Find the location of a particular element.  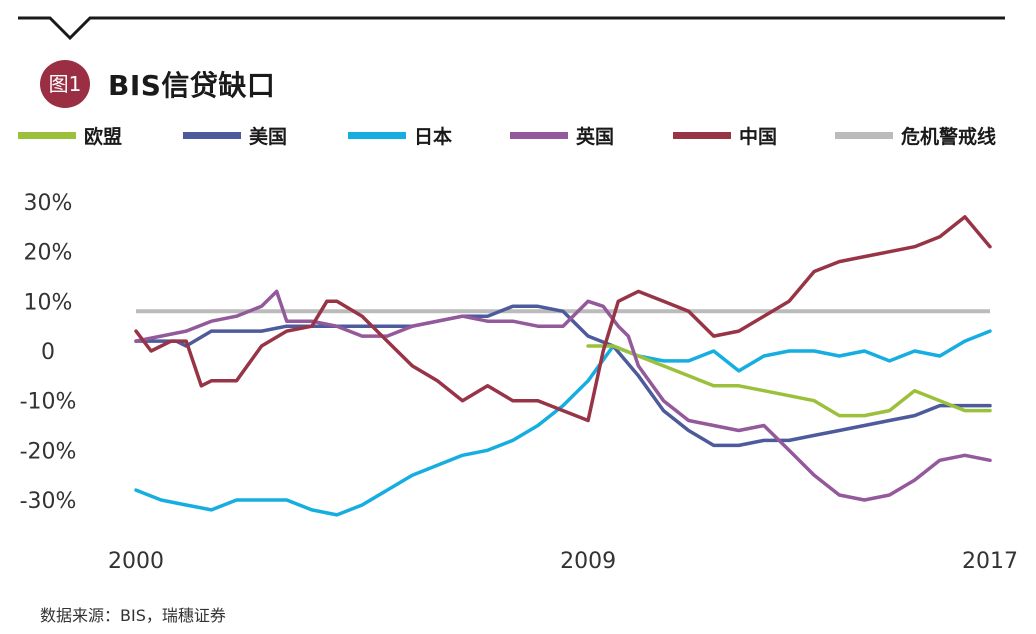

legend-label-eu: 欧盟 is located at coordinates (103, 136).